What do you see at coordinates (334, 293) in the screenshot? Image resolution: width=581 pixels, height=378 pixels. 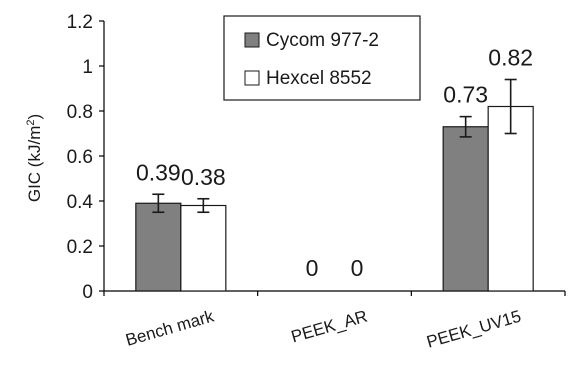 I see `x-axis-ticks` at bounding box center [334, 293].